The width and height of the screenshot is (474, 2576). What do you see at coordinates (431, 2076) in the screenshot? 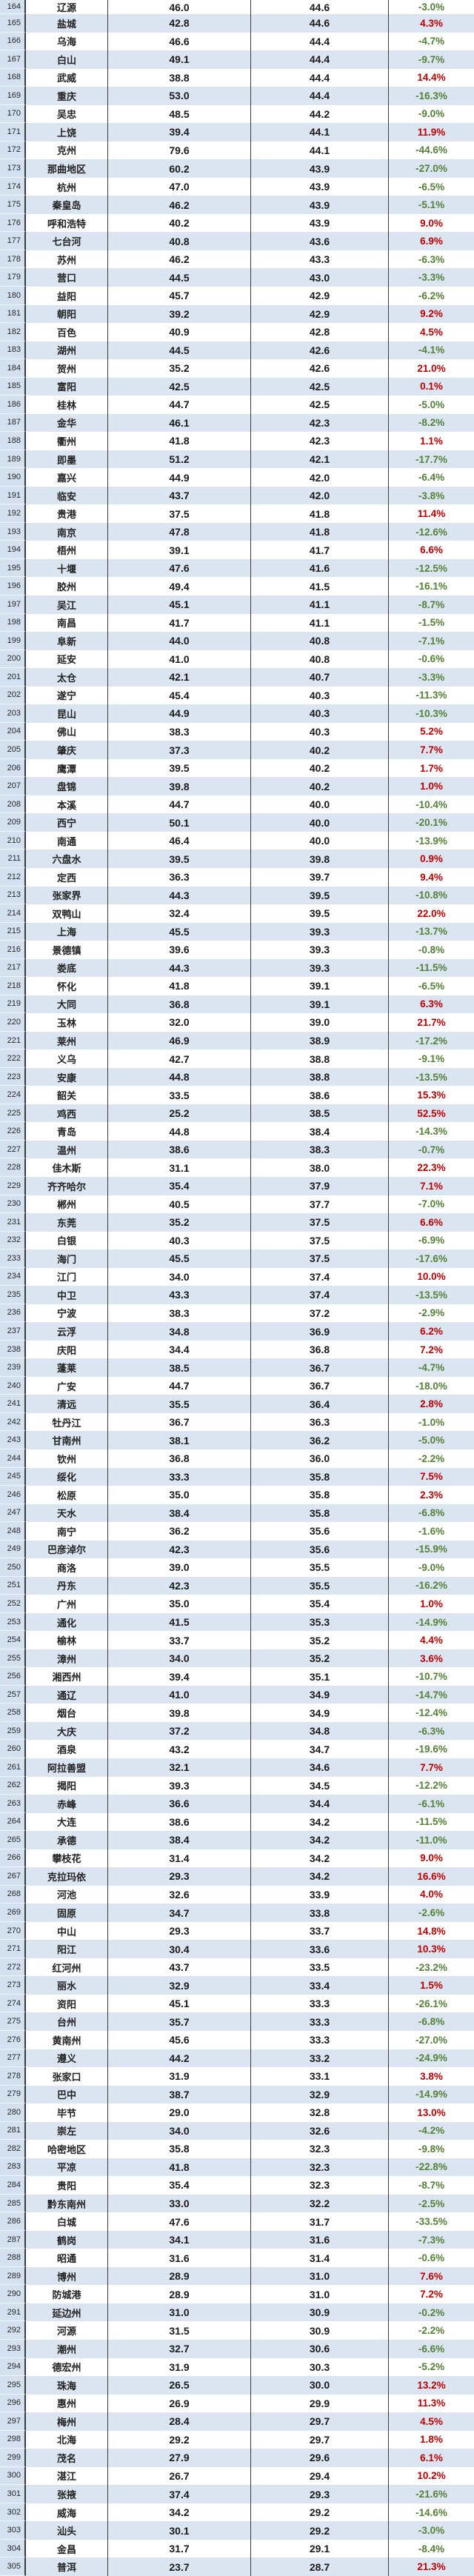
I see `change-percent: 3.8%` at bounding box center [431, 2076].